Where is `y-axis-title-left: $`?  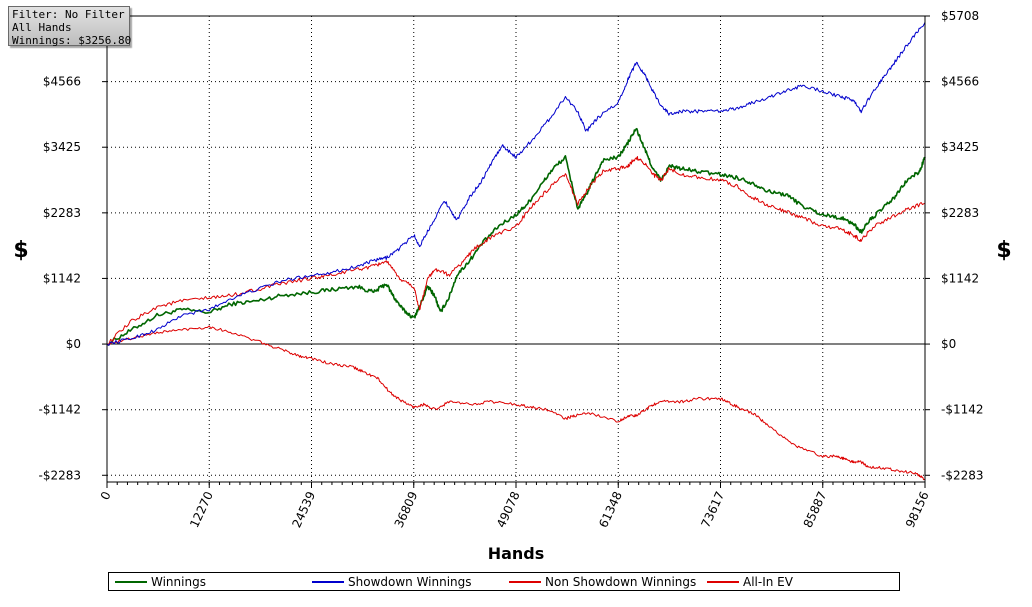
y-axis-title-left: $ is located at coordinates (20, 250).